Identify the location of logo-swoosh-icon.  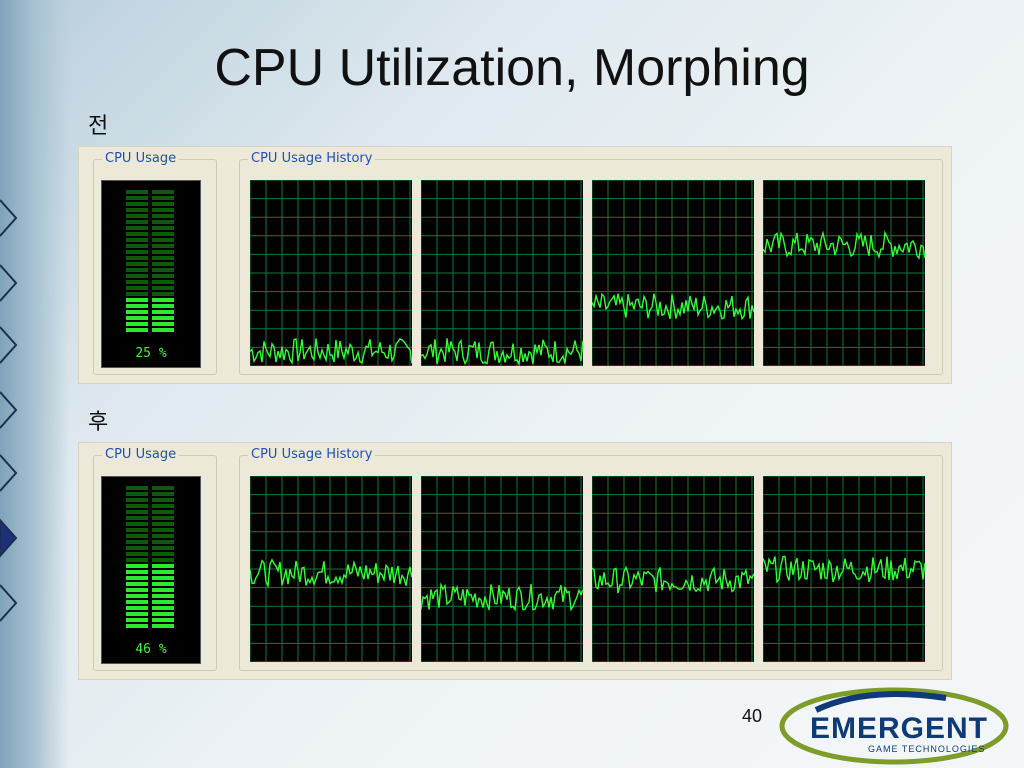
(894, 726).